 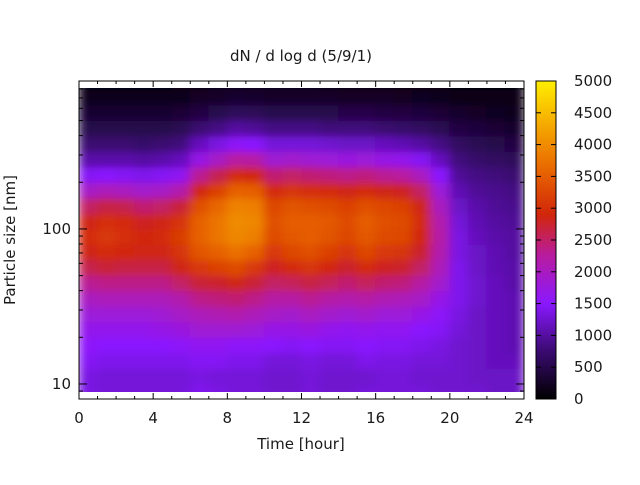 What do you see at coordinates (301, 418) in the screenshot?
I see `x-tick-label: 12` at bounding box center [301, 418].